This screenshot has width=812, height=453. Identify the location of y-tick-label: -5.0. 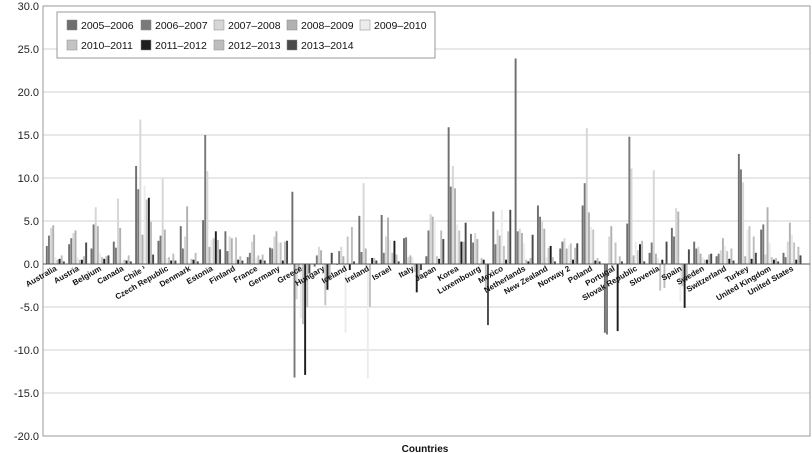
(29, 308).